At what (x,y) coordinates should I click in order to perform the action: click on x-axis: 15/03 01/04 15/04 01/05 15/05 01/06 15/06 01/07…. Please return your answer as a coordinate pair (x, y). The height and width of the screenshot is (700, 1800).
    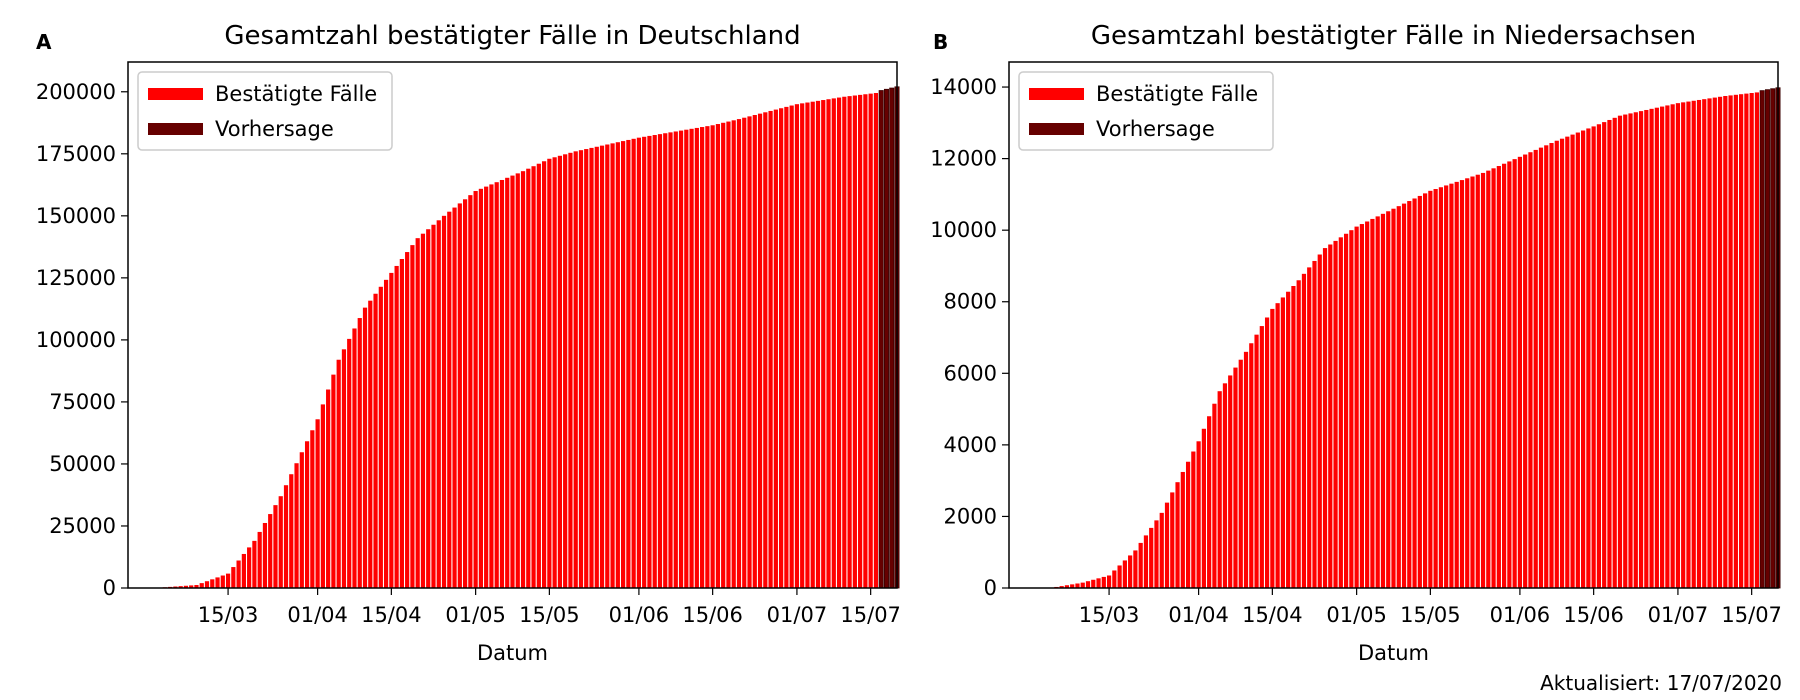
    Looking at the image, I should click on (1430, 607).